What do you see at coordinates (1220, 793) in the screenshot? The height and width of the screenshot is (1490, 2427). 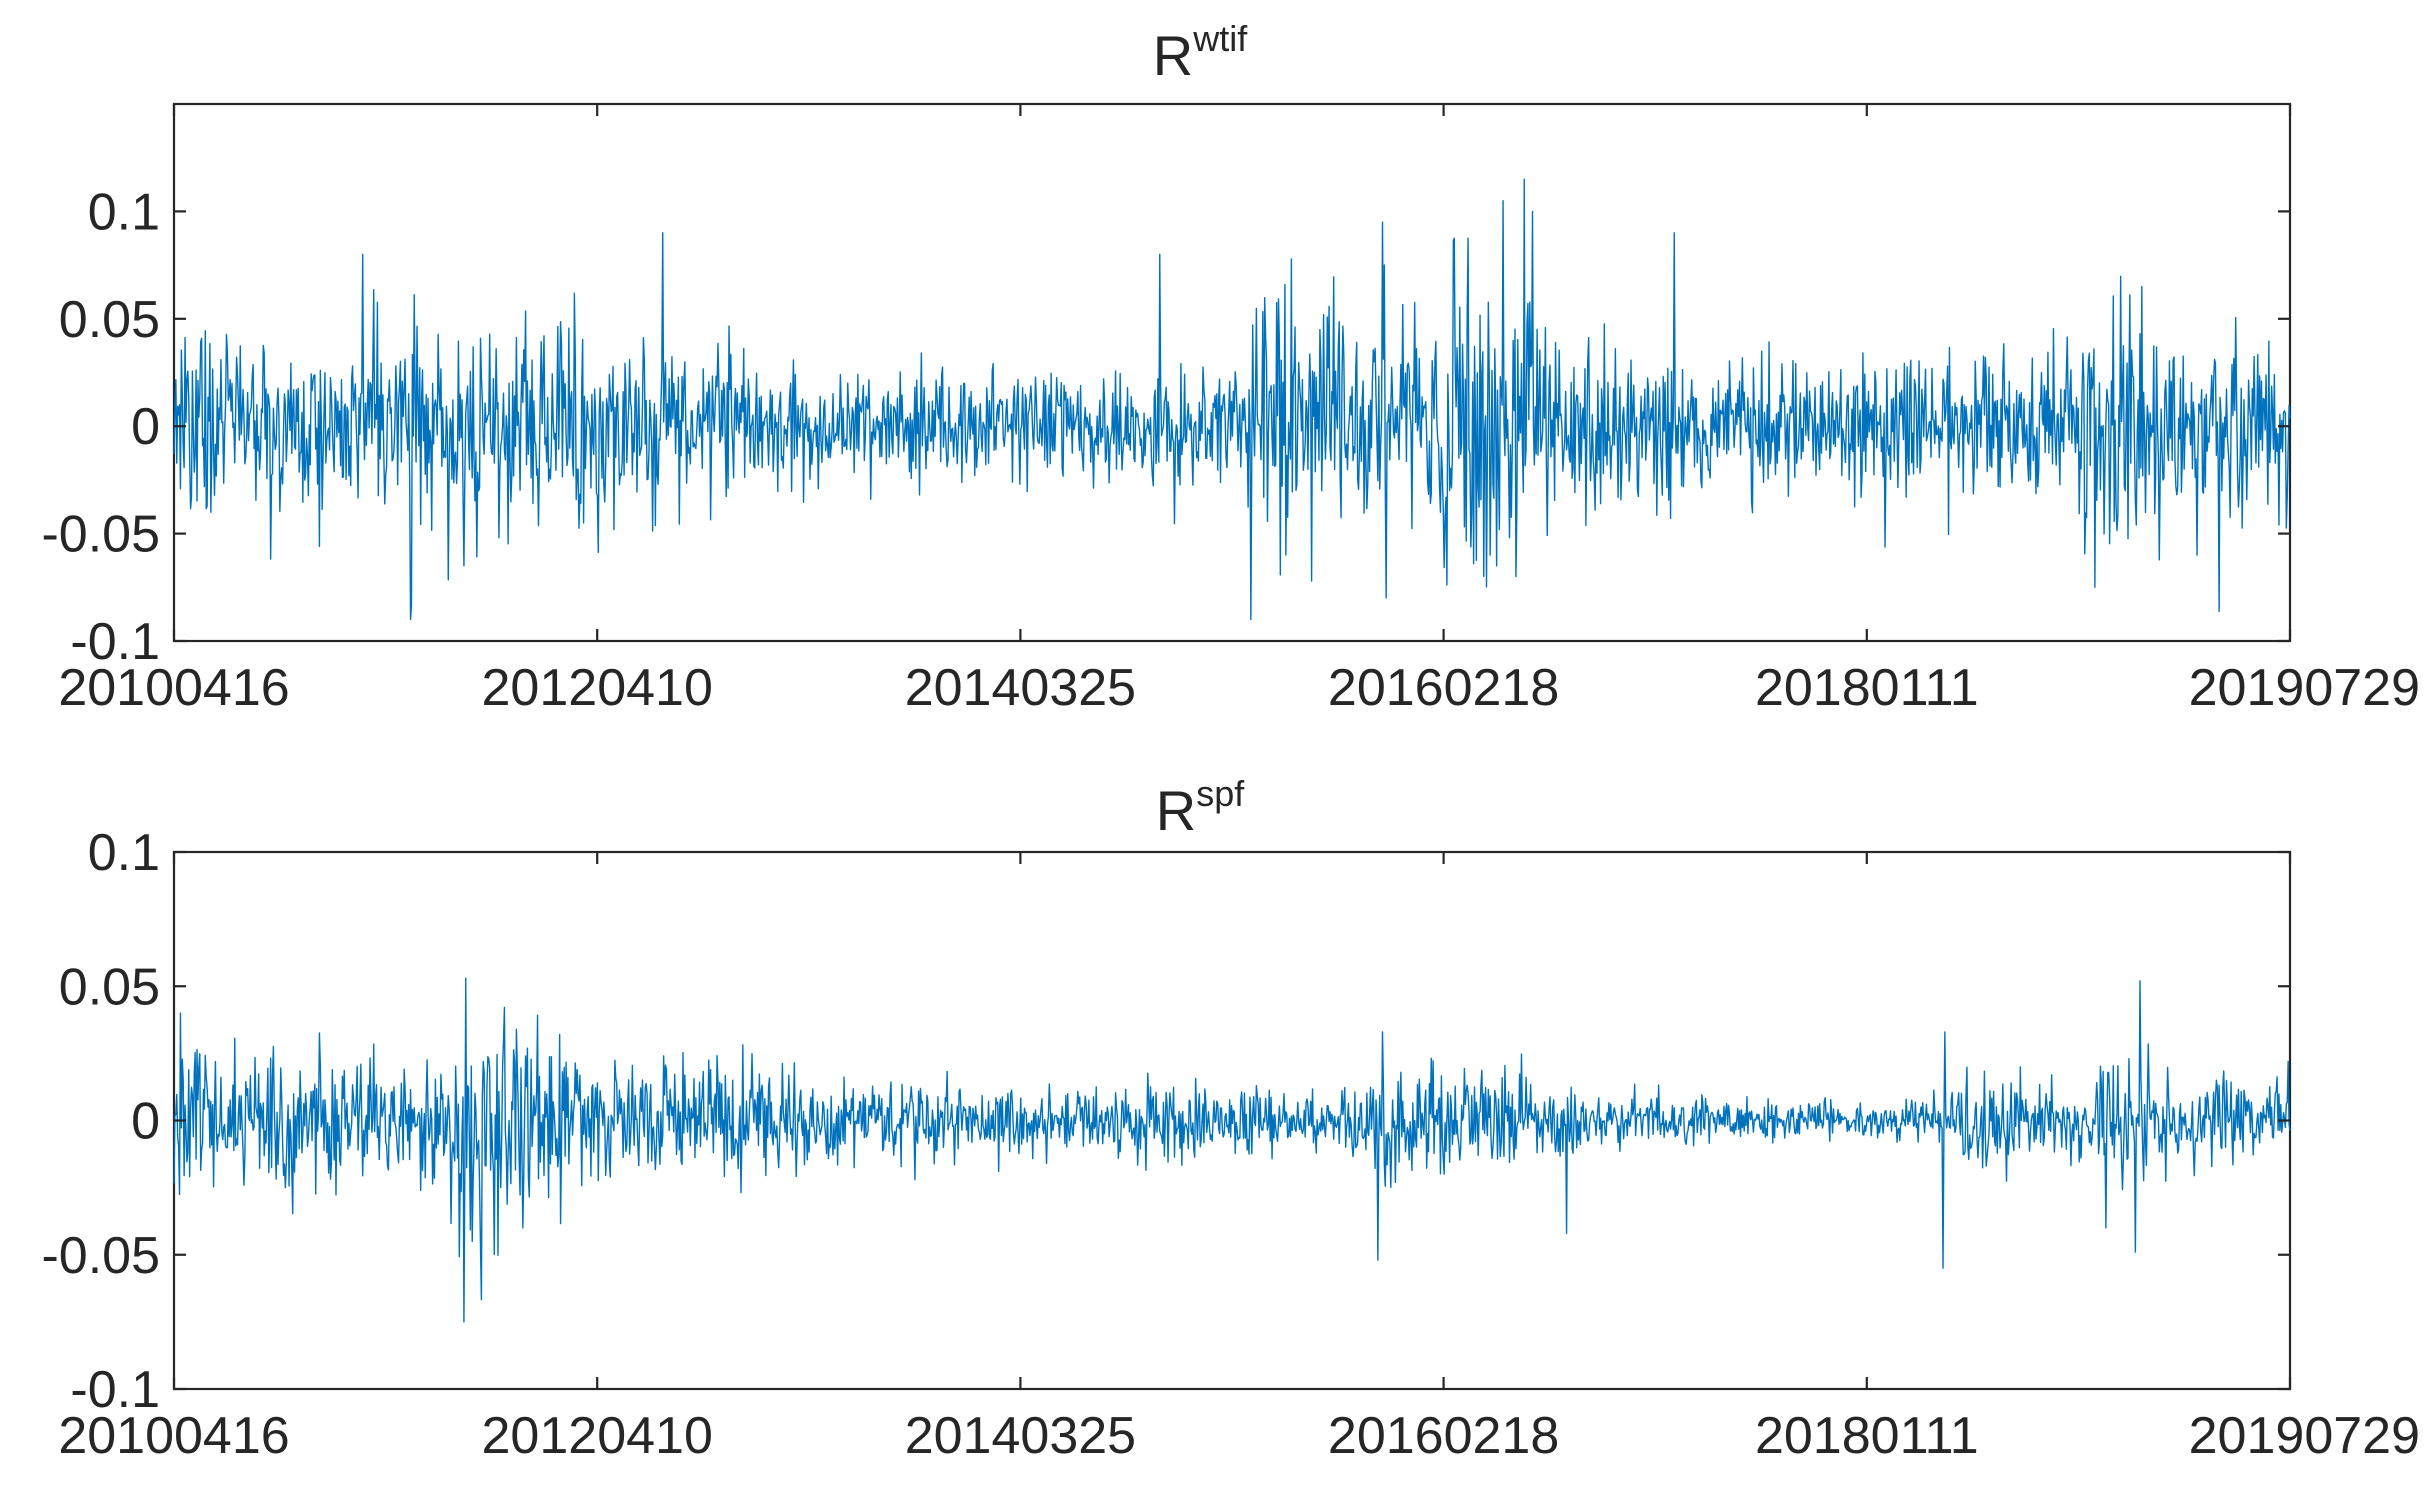 I see `chart-title-superscript: spf` at bounding box center [1220, 793].